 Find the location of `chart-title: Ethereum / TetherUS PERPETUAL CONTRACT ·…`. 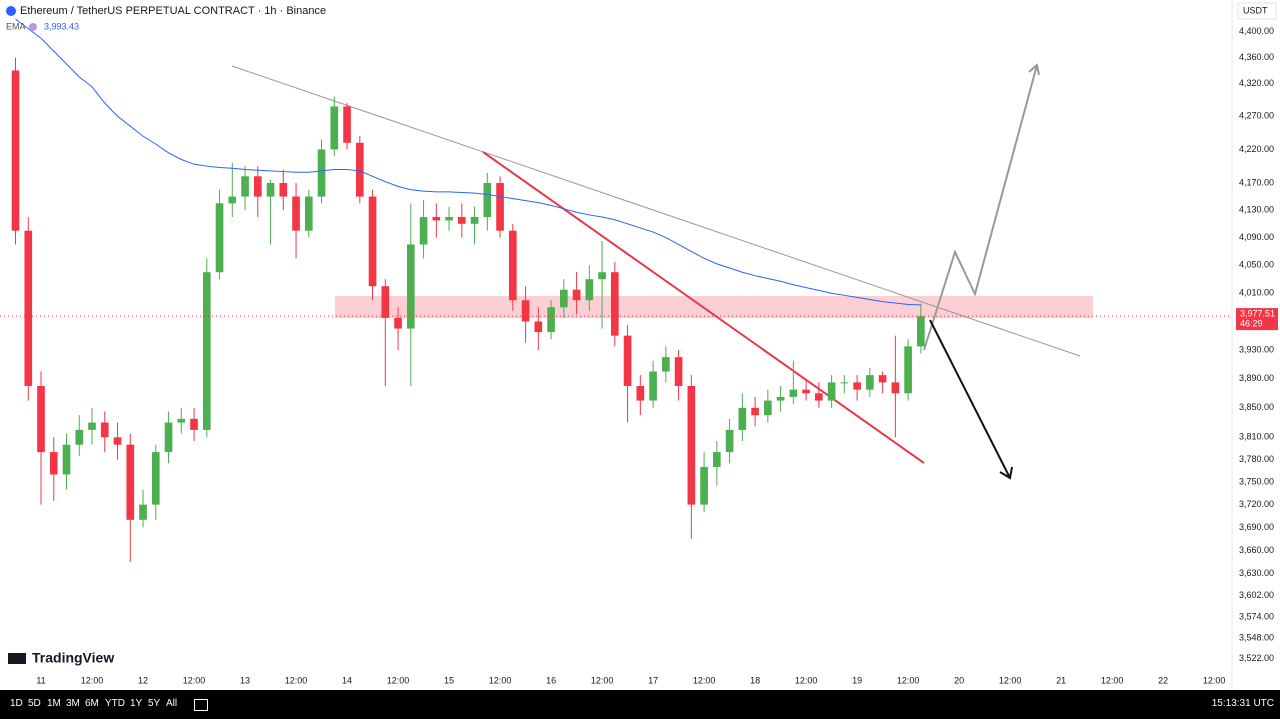

chart-title: Ethereum / TetherUS PERPETUAL CONTRACT ·… is located at coordinates (173, 11).